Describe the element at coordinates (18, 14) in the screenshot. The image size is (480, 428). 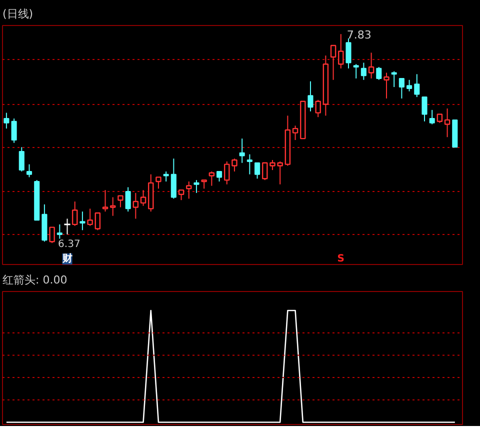
I see `chart-title: (日线)` at that location.